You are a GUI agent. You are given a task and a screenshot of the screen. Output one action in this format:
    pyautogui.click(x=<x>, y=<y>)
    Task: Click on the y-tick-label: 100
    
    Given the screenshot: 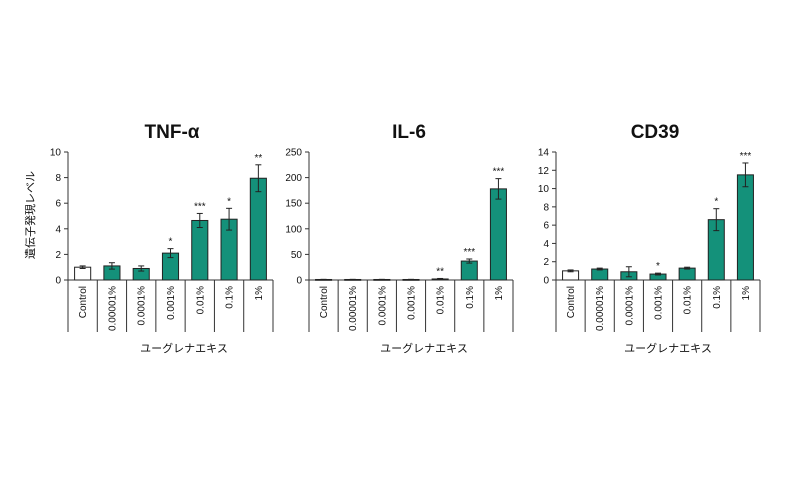 What is the action you would take?
    pyautogui.click(x=293, y=229)
    